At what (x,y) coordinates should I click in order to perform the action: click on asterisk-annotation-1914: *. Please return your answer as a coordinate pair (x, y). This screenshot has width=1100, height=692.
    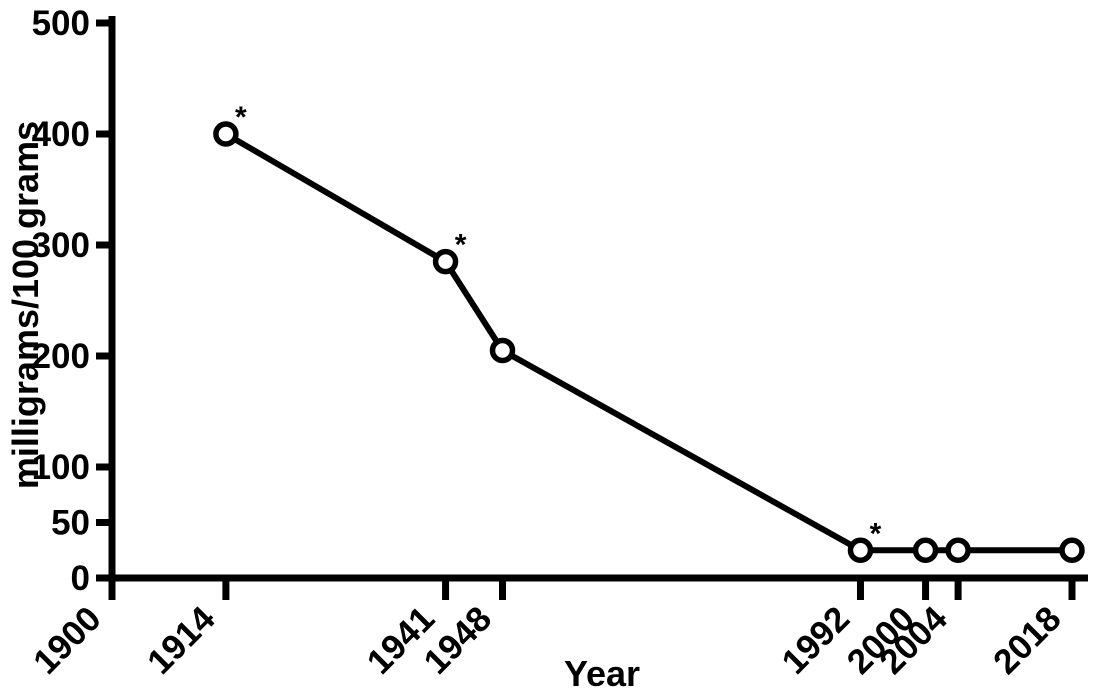
    Looking at the image, I should click on (241, 117).